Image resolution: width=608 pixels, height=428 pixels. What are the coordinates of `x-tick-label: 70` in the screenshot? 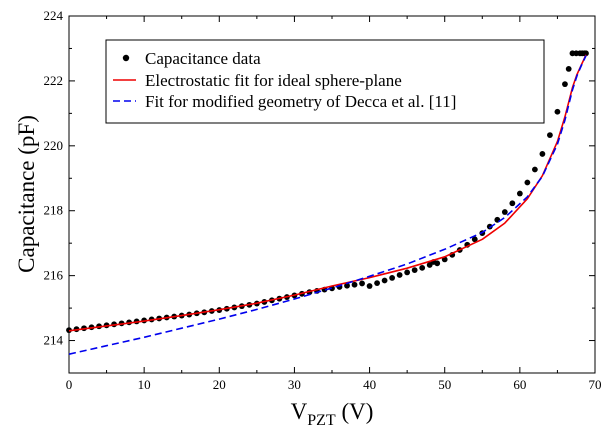 It's located at (595, 384).